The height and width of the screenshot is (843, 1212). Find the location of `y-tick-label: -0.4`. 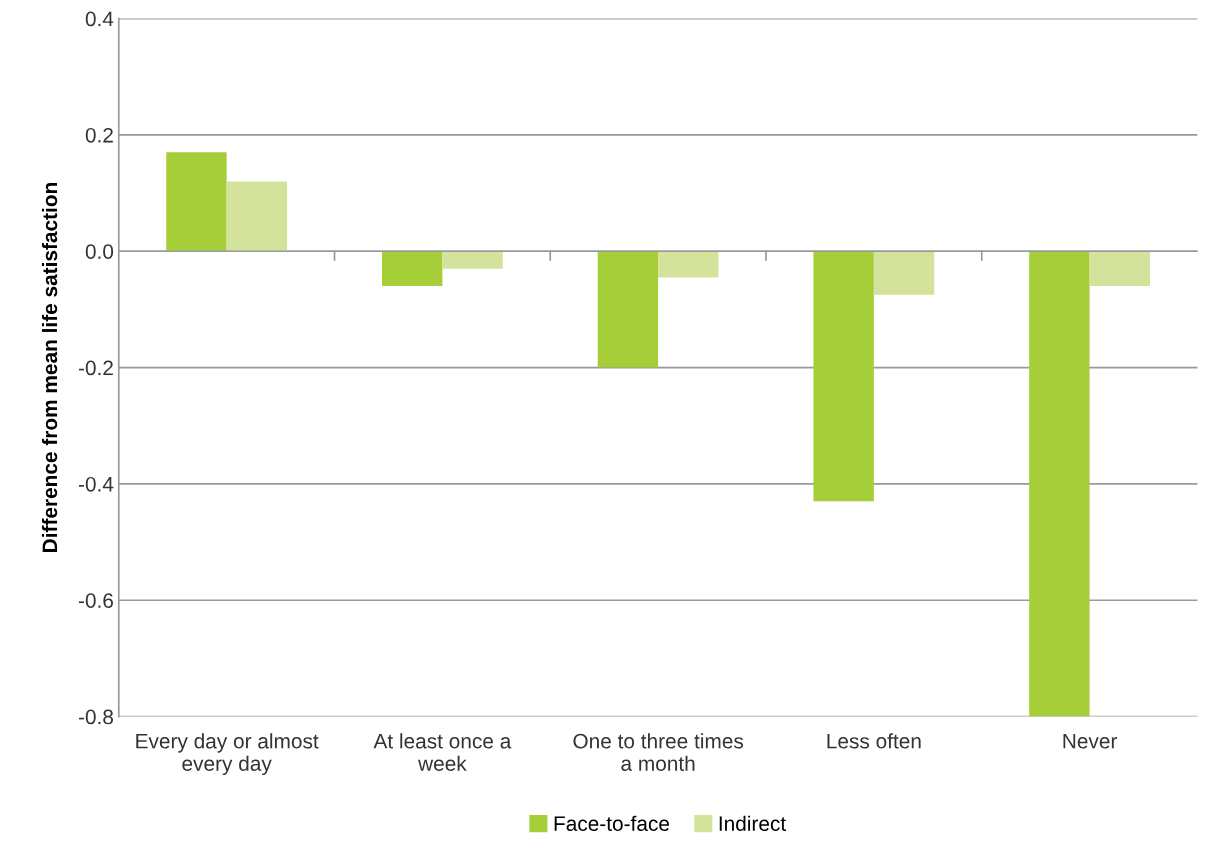

y-tick-label: -0.4 is located at coordinates (96, 484).